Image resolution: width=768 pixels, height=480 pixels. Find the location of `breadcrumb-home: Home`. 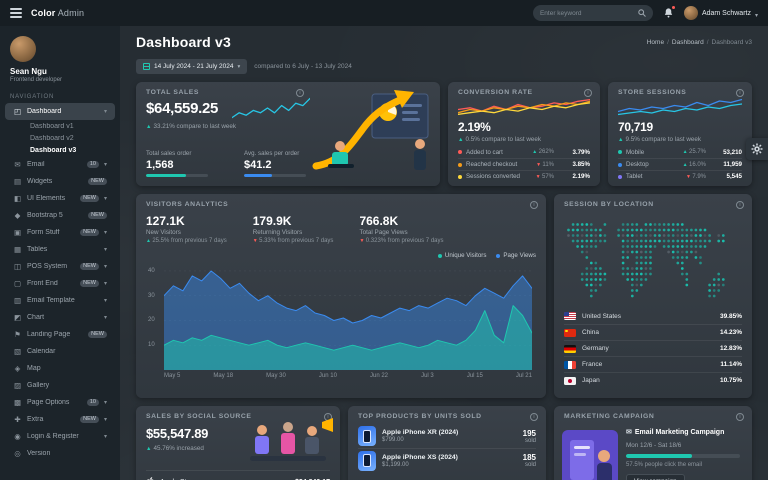

breadcrumb-home: Home is located at coordinates (655, 42).